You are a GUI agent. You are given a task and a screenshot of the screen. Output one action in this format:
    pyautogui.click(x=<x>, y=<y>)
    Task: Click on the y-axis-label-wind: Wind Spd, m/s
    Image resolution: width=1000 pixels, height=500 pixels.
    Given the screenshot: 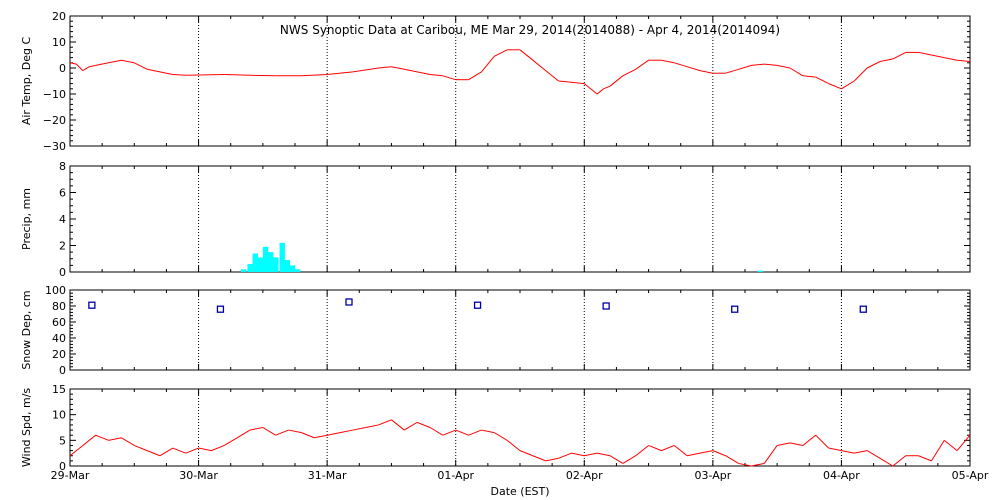 What is the action you would take?
    pyautogui.click(x=26, y=428)
    